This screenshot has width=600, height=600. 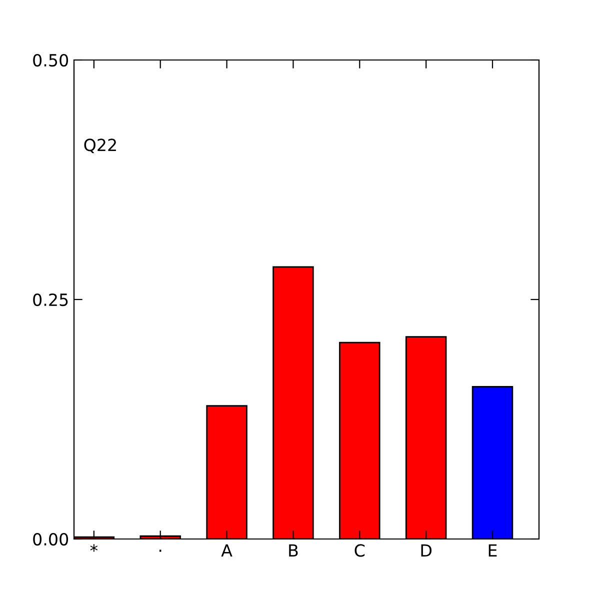 What do you see at coordinates (160, 551) in the screenshot?
I see `x-tick-label: ·` at bounding box center [160, 551].